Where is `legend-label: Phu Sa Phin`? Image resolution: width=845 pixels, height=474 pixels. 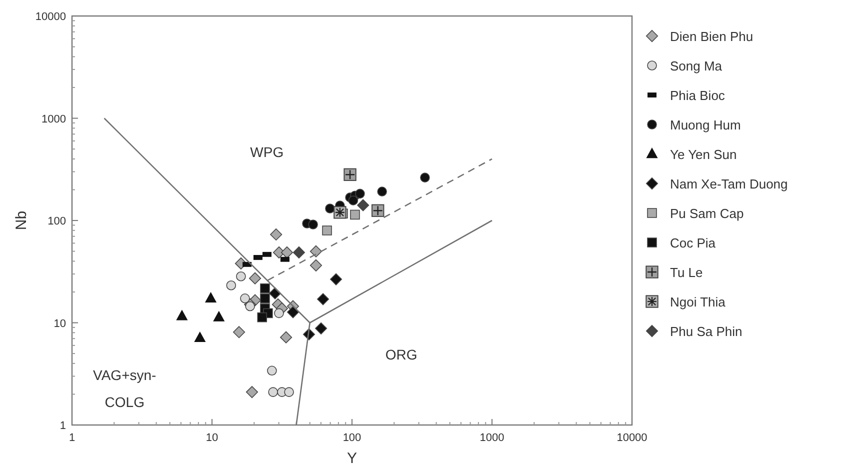 legend-label: Phu Sa Phin is located at coordinates (706, 331).